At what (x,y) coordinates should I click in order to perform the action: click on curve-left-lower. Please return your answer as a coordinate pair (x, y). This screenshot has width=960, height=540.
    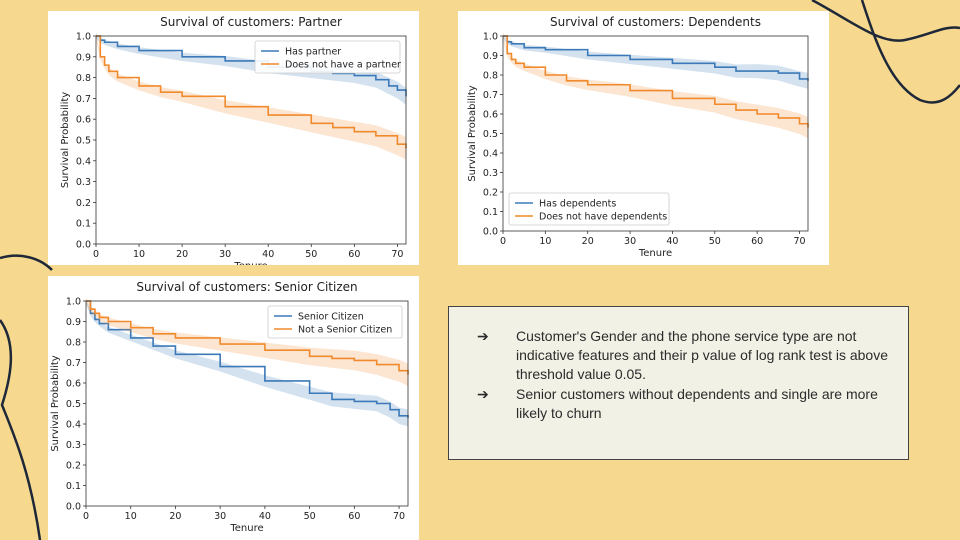
    Looking at the image, I should click on (21, 429).